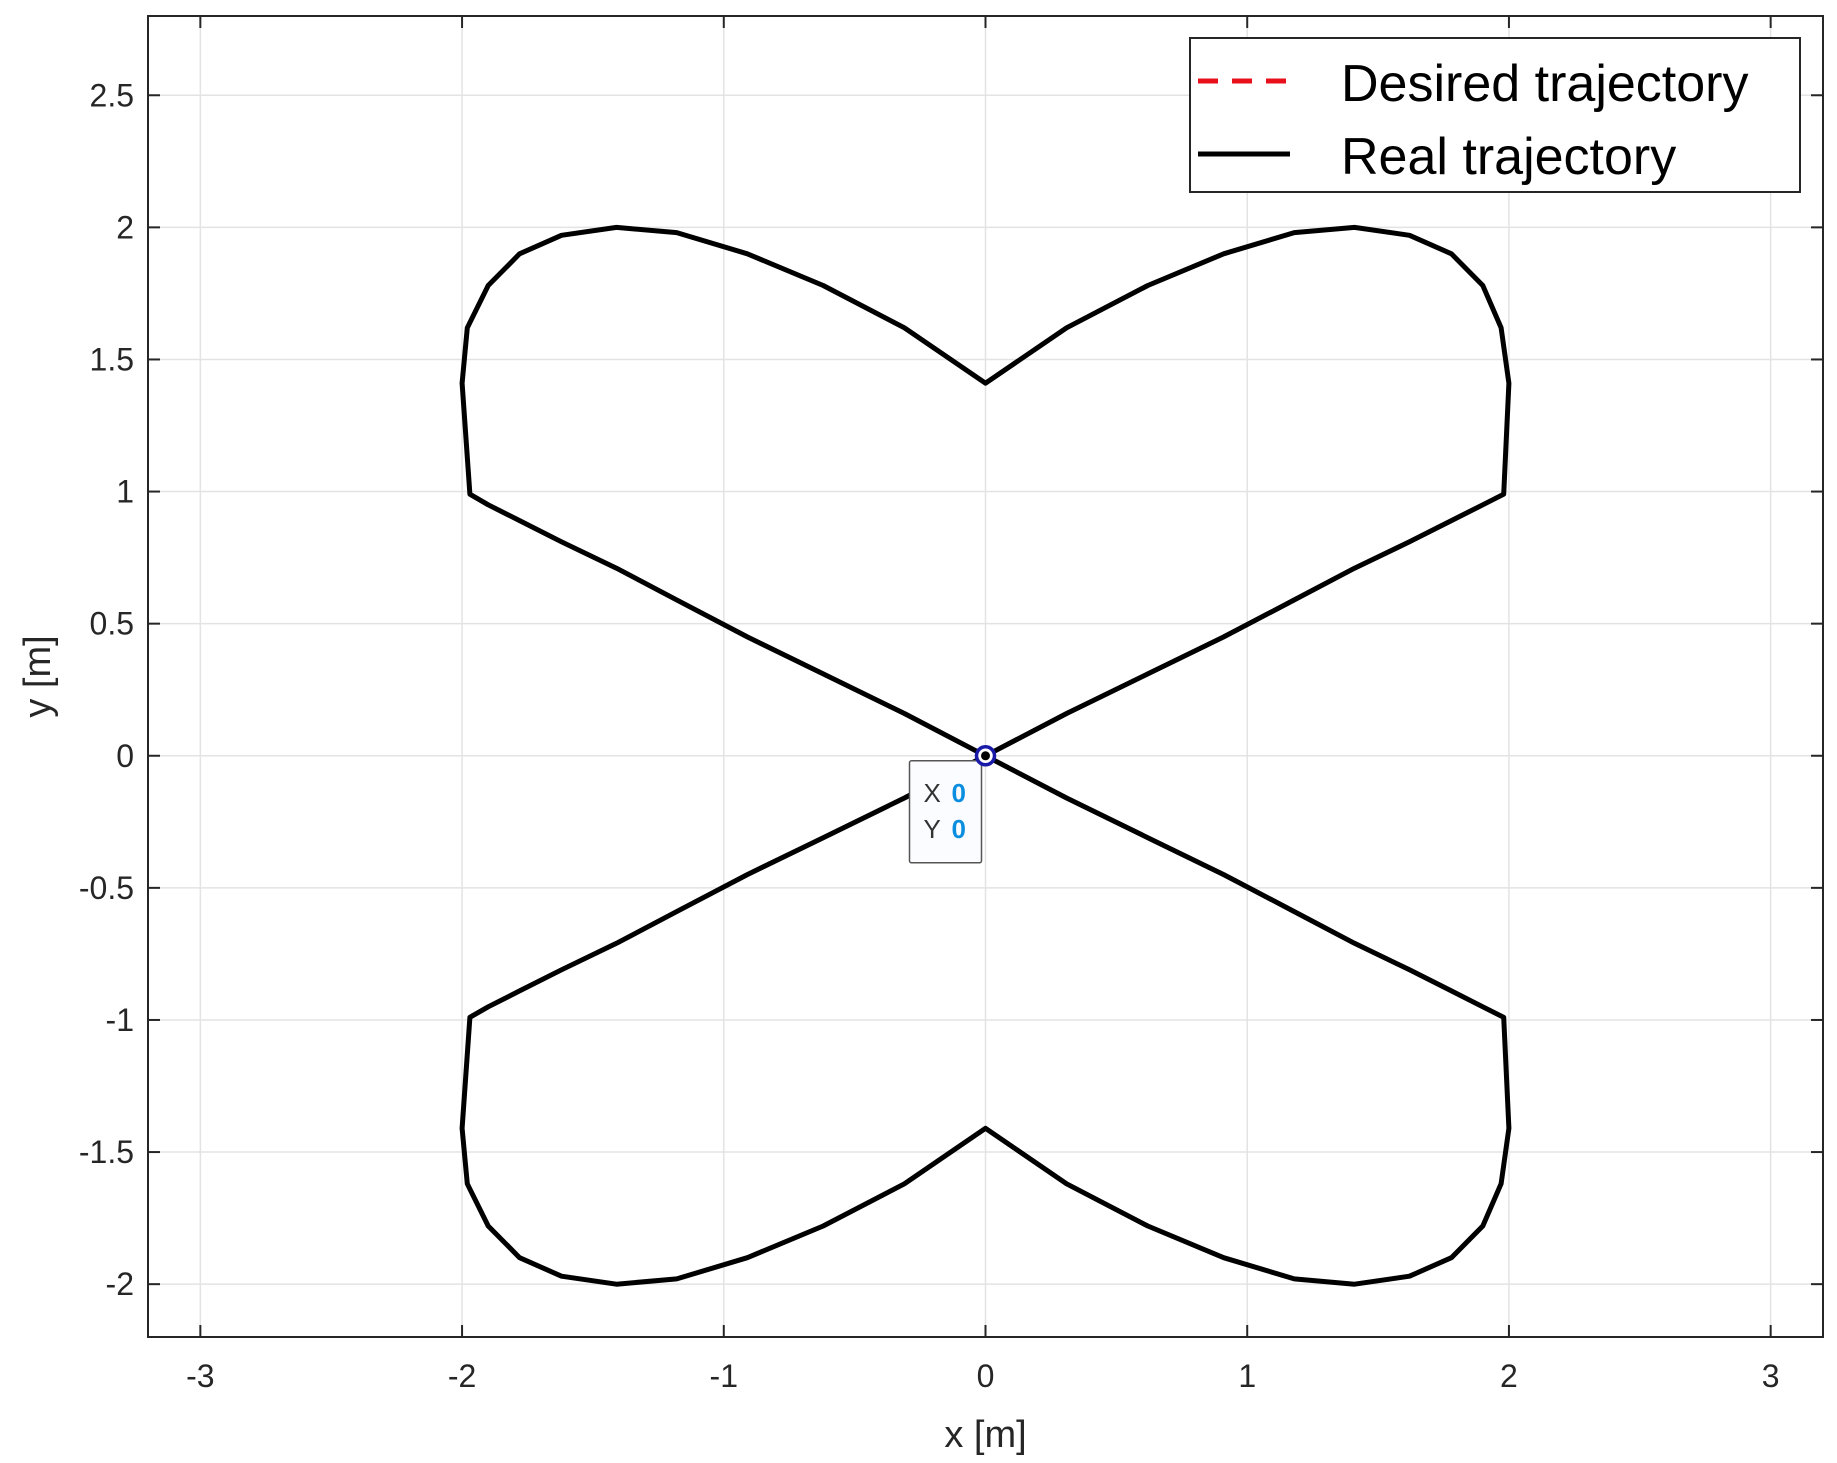  Describe the element at coordinates (462, 1376) in the screenshot. I see `x-tick-label: -2` at that location.